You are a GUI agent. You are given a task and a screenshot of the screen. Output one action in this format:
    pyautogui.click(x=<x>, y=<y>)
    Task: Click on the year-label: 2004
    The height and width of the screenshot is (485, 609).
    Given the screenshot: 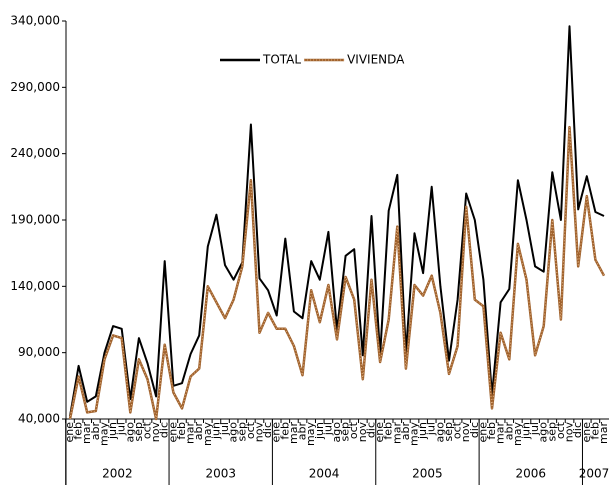 What is the action you would take?
    pyautogui.click(x=324, y=474)
    